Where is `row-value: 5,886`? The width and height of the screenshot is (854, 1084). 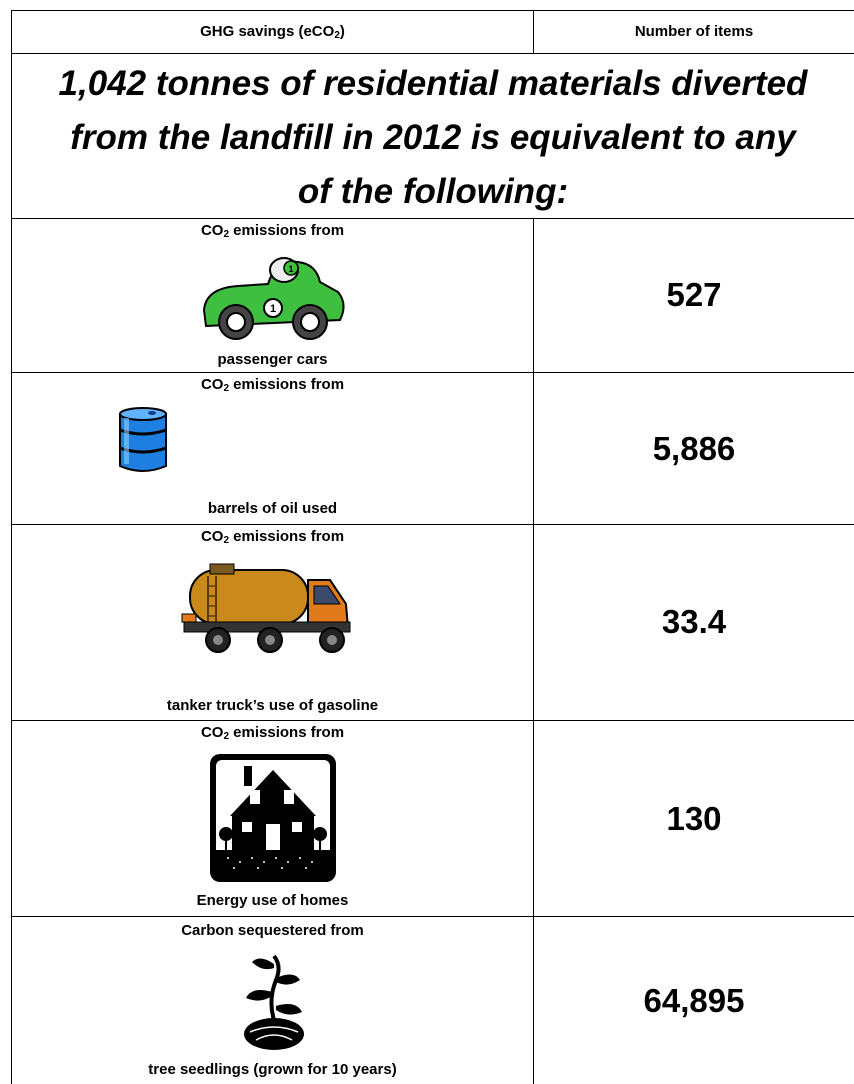
row-value: 5,886 is located at coordinates (694, 448).